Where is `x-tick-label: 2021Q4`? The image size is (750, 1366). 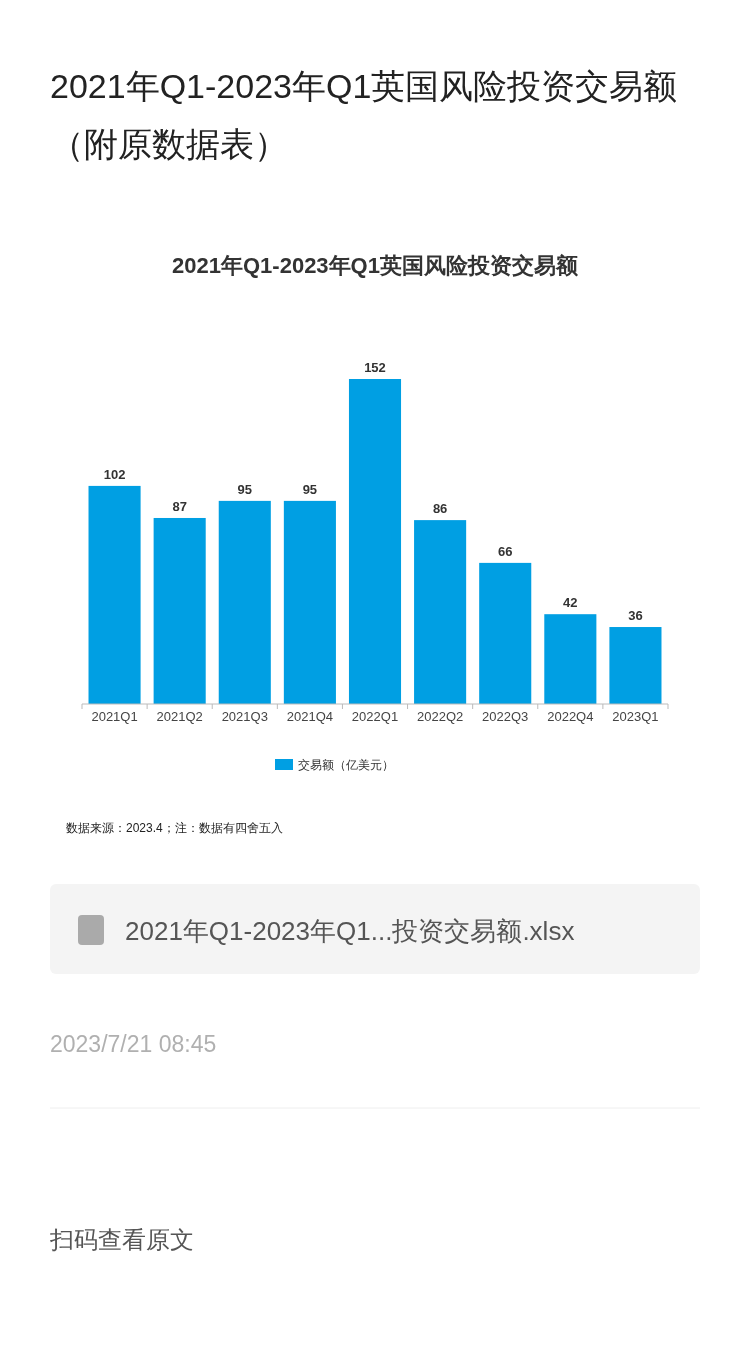
x-tick-label: 2021Q4 is located at coordinates (310, 716).